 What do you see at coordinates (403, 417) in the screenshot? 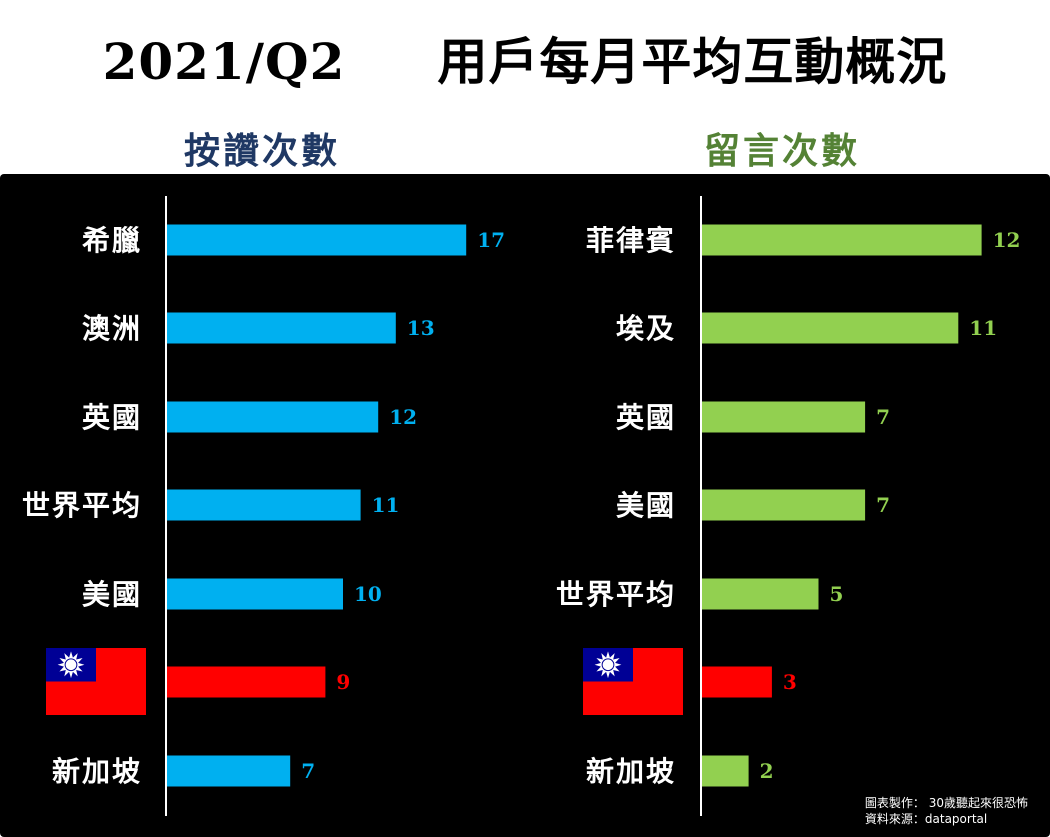
I see `likes-value-label: 12` at bounding box center [403, 417].